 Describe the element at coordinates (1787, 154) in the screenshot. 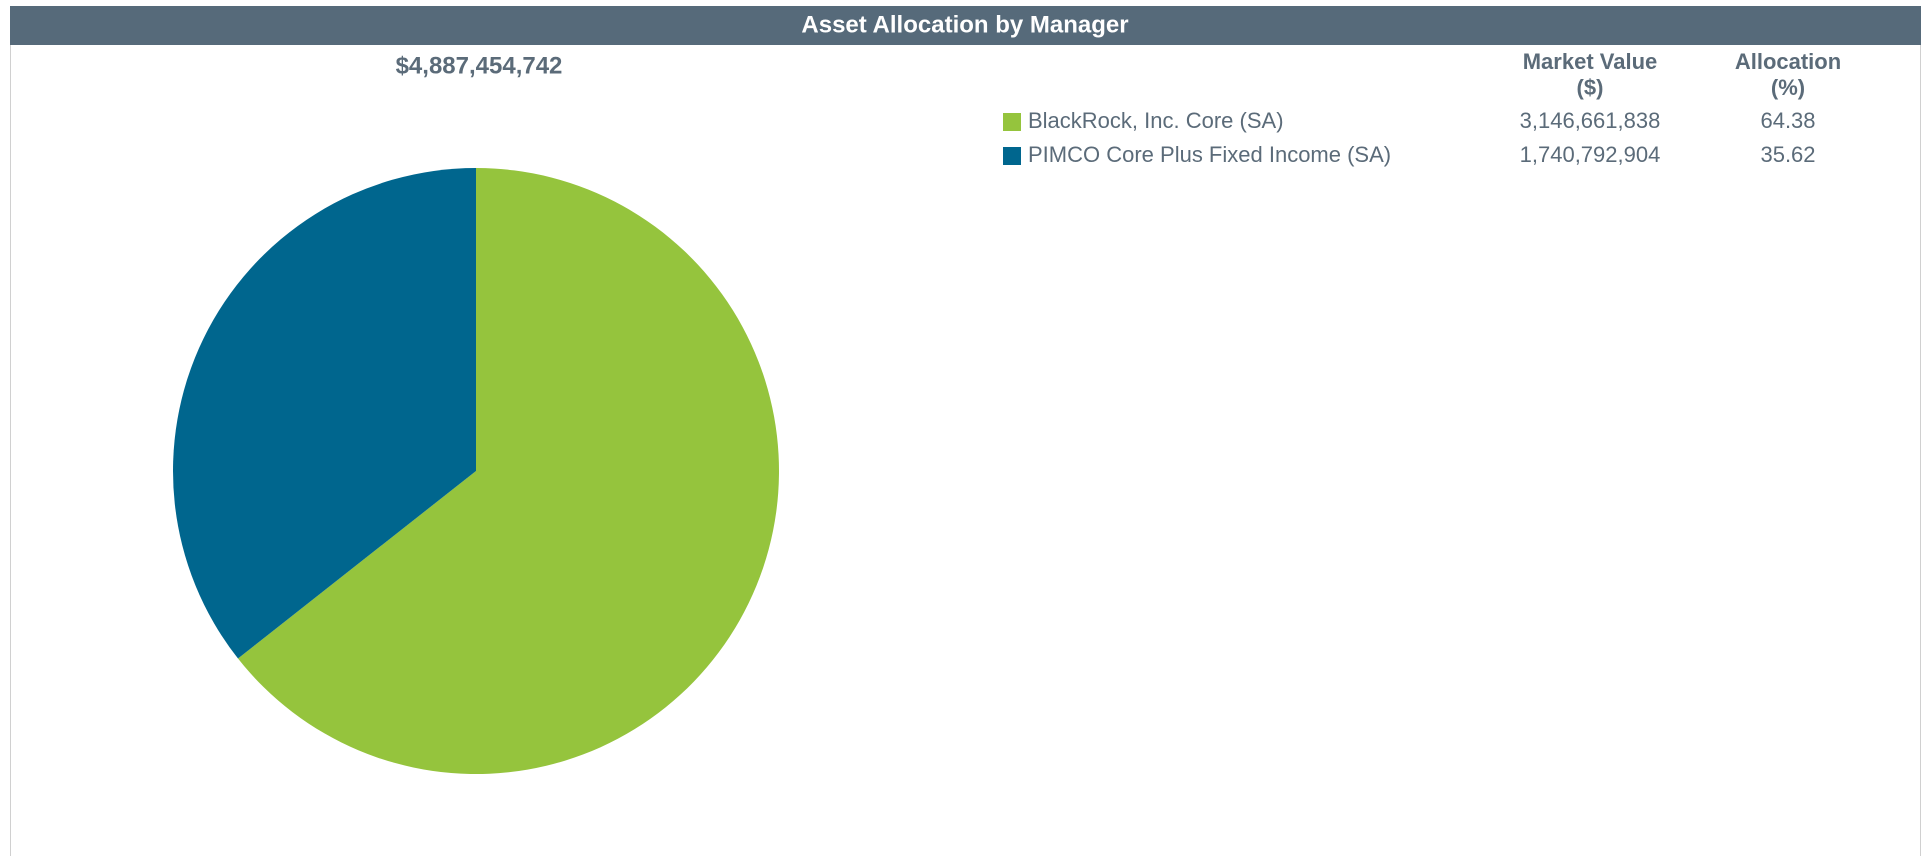

I see `allocation: 35.62` at that location.